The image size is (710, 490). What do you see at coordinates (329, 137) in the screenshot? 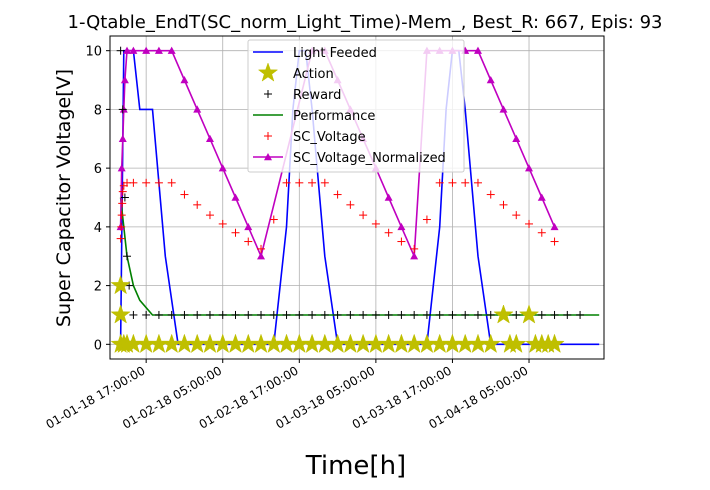
I see `legend-label: SC_Voltage` at bounding box center [329, 137].